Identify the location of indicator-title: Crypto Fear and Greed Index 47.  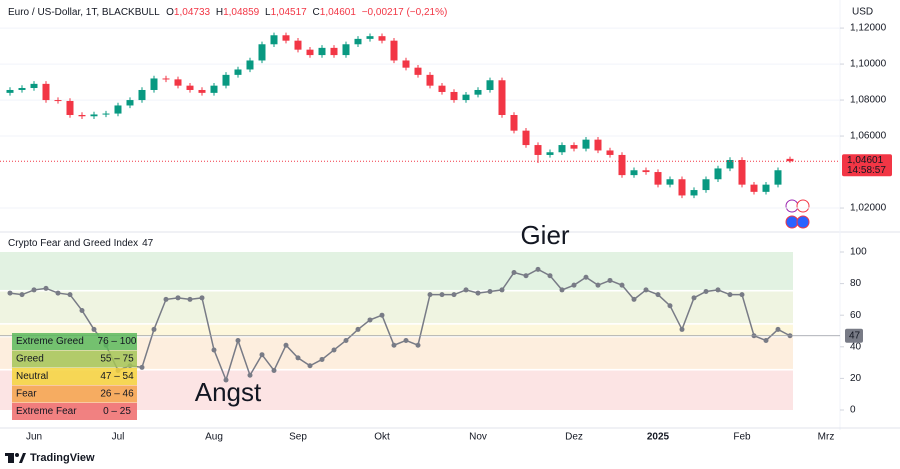
(81, 243).